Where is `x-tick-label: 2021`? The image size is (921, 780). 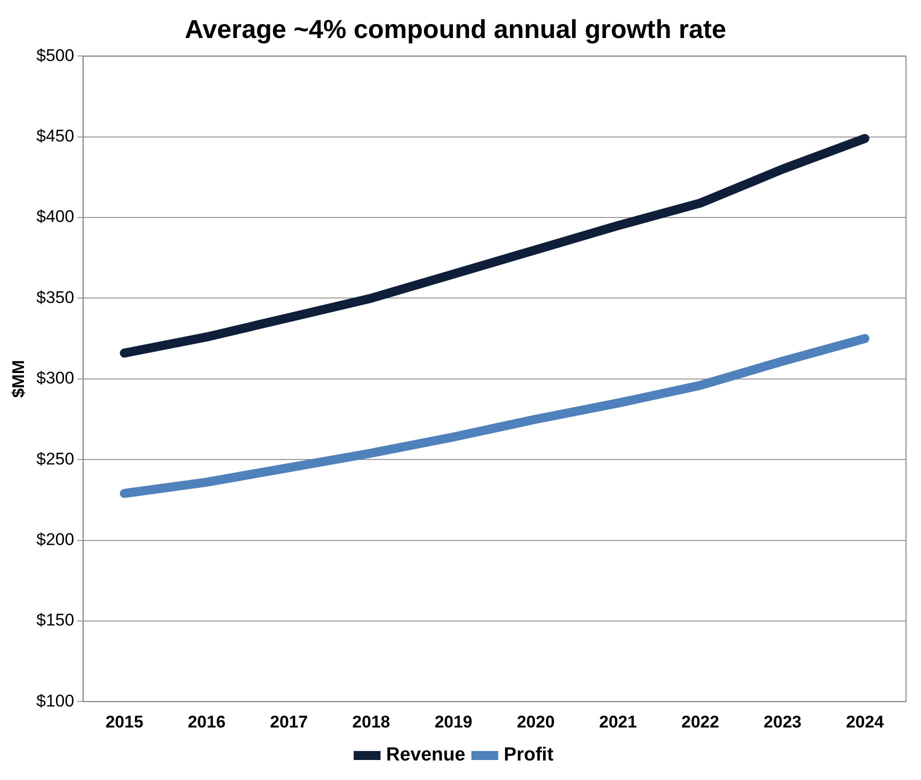 x-tick-label: 2021 is located at coordinates (618, 722).